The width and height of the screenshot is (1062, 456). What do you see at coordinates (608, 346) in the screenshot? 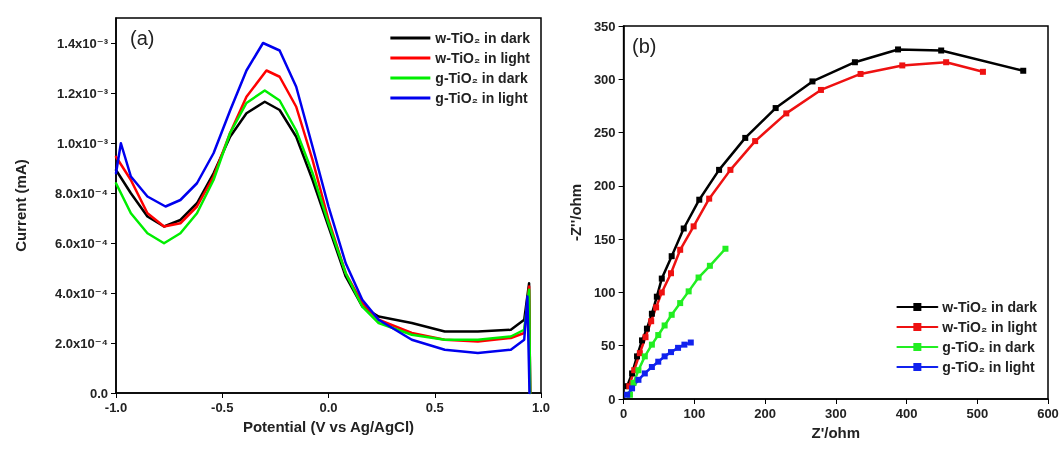
I see `y-tick-label: 50` at bounding box center [608, 346].